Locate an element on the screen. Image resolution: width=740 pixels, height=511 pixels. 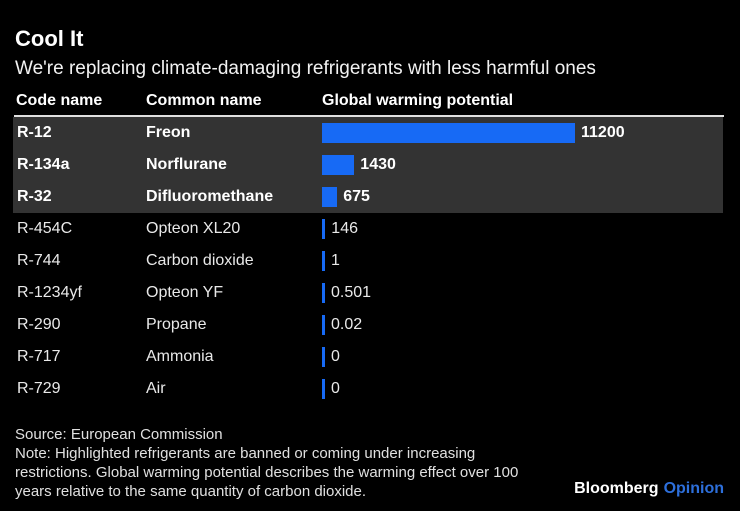
gwp-value-label: 146 is located at coordinates (344, 228).